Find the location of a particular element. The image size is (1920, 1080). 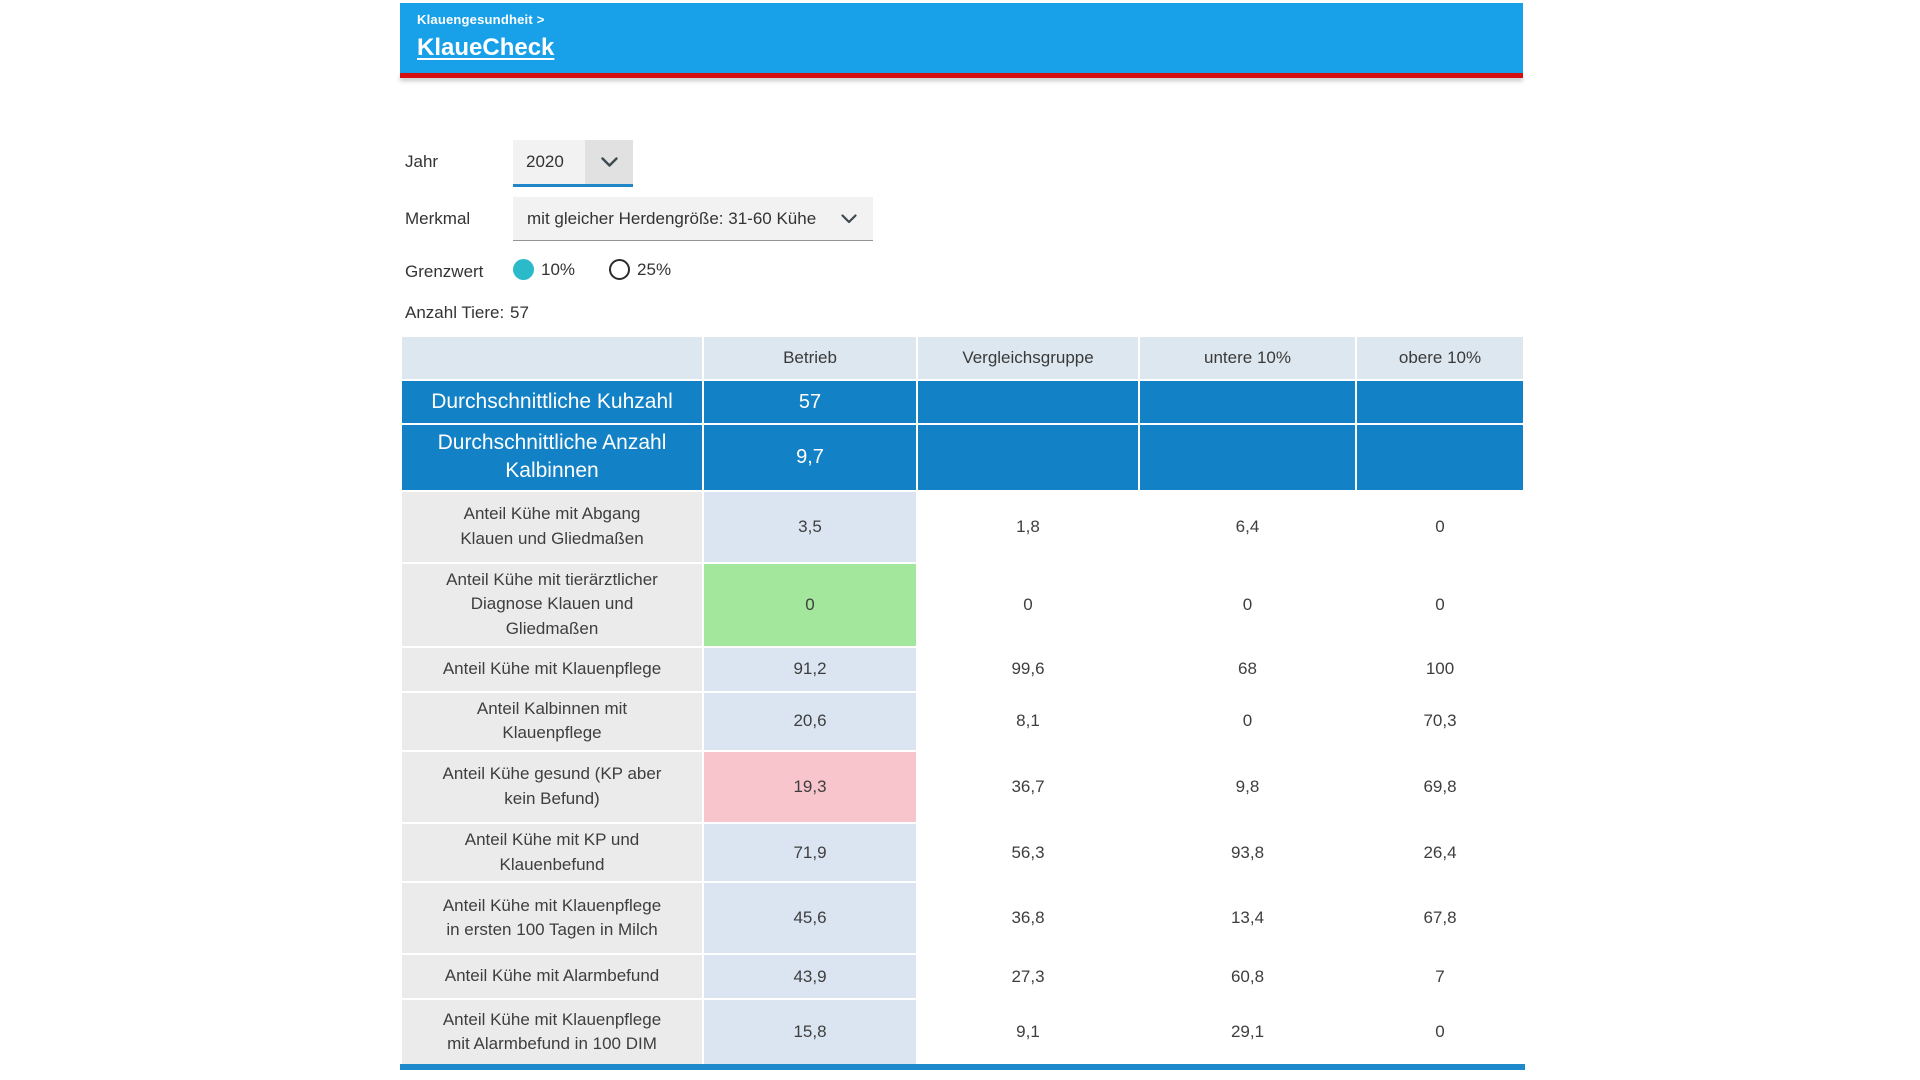

cell-betrieb: 3,5 is located at coordinates (810, 526).